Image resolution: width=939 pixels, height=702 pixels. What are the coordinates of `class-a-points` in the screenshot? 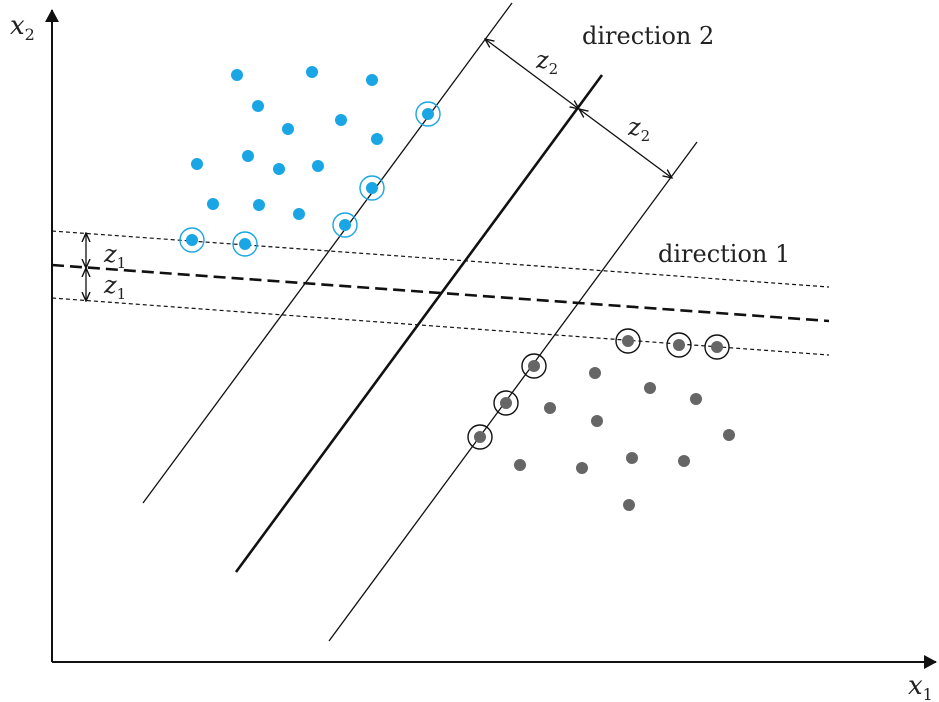 It's located at (287, 143).